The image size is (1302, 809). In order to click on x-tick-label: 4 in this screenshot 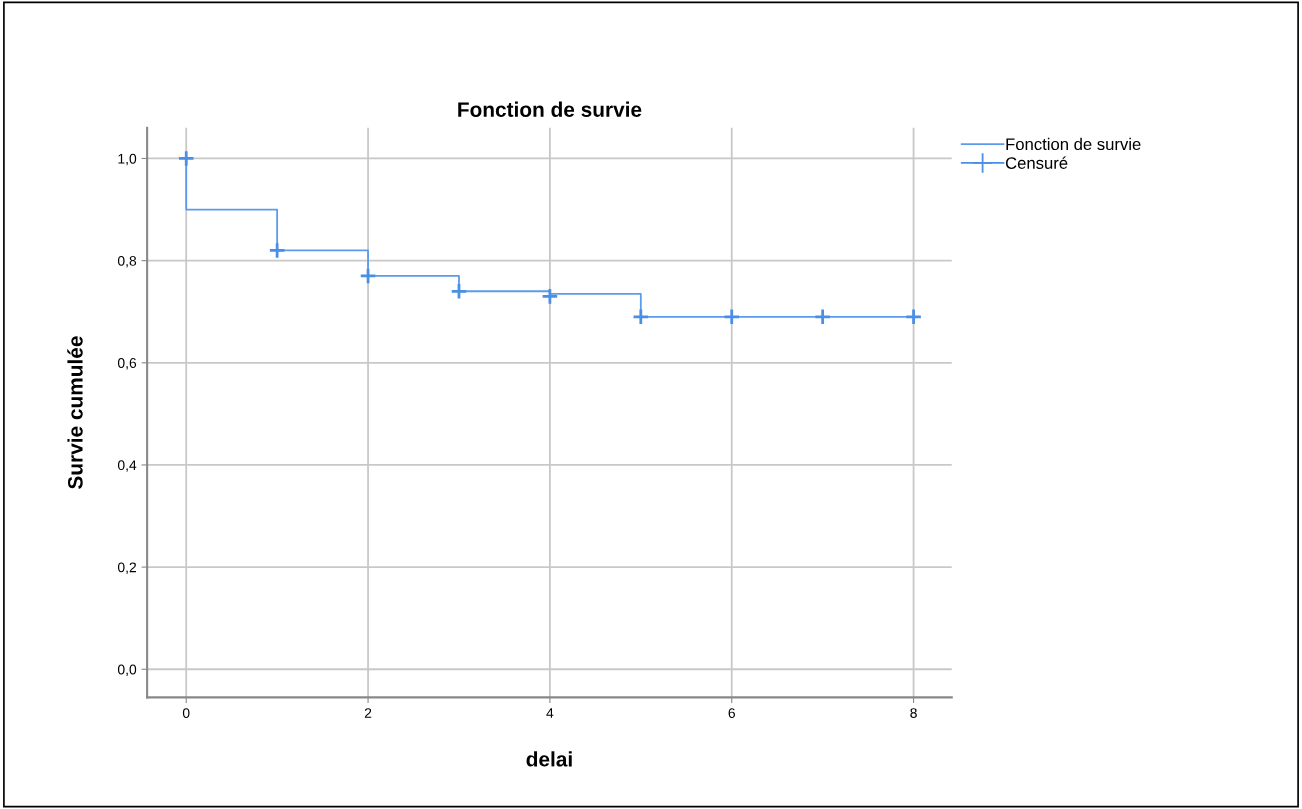, I will do `click(550, 713)`.